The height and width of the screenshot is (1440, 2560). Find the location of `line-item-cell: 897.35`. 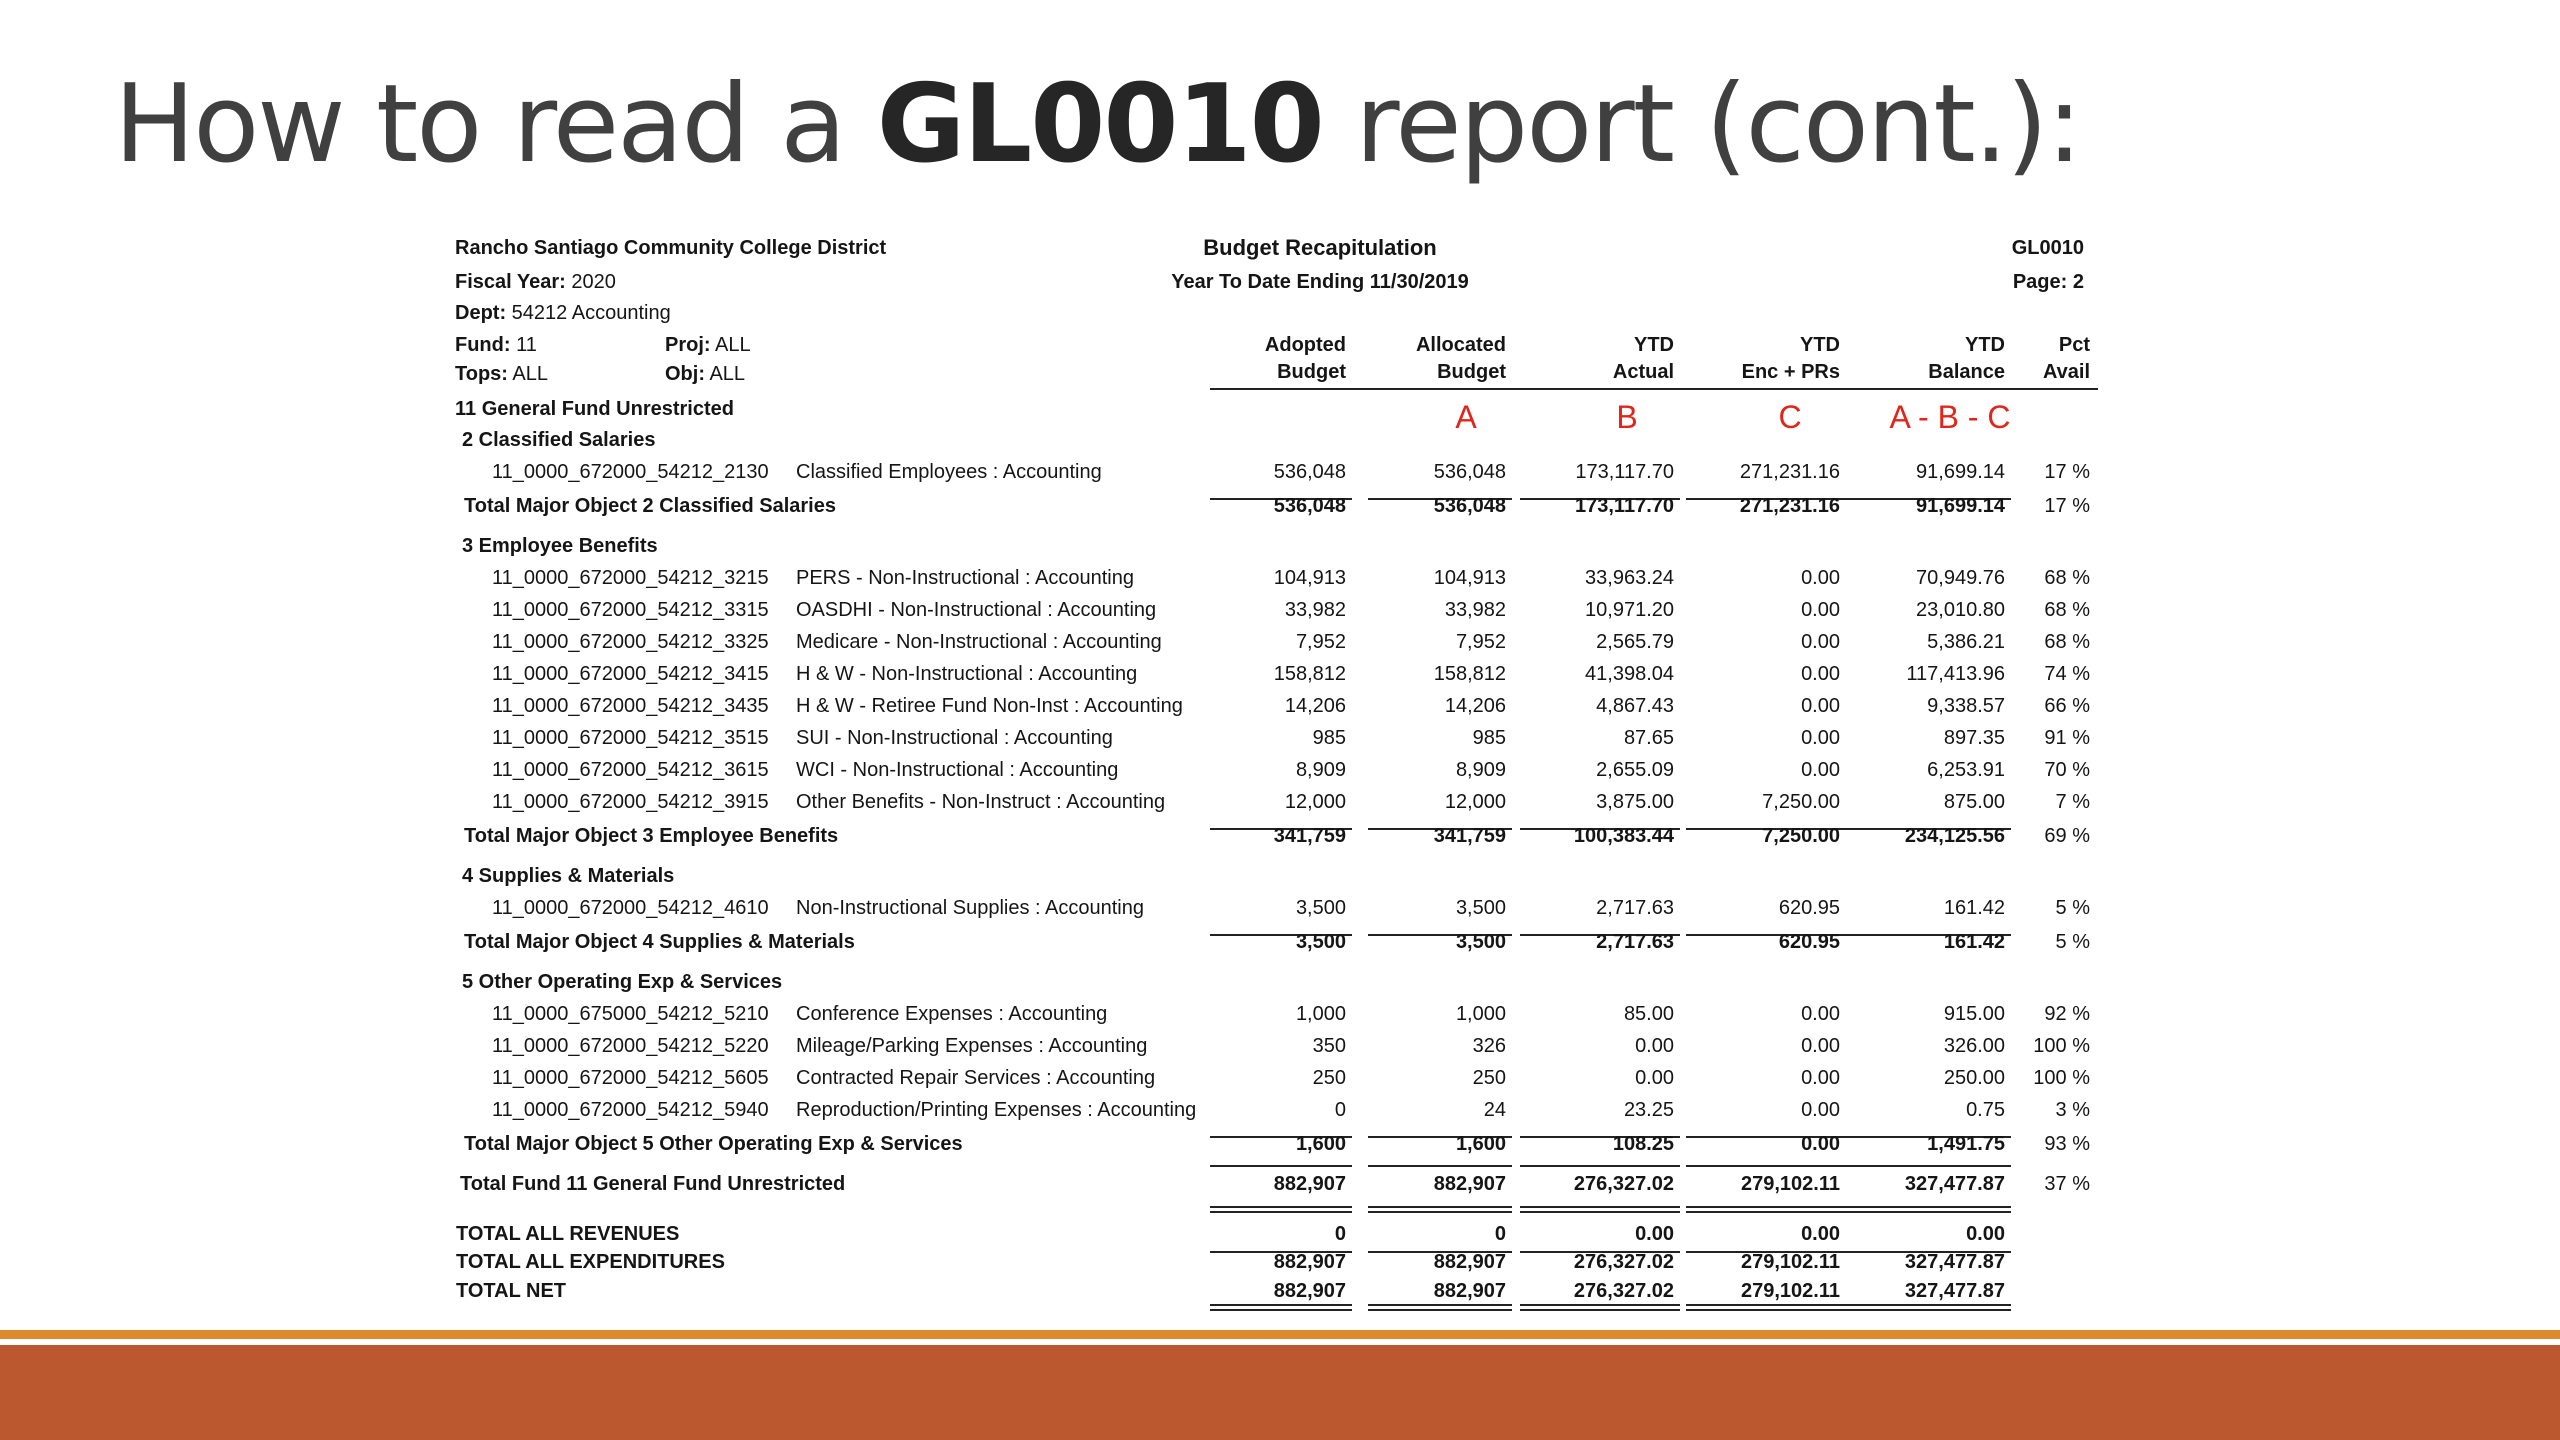

line-item-cell: 897.35 is located at coordinates (1974, 738).